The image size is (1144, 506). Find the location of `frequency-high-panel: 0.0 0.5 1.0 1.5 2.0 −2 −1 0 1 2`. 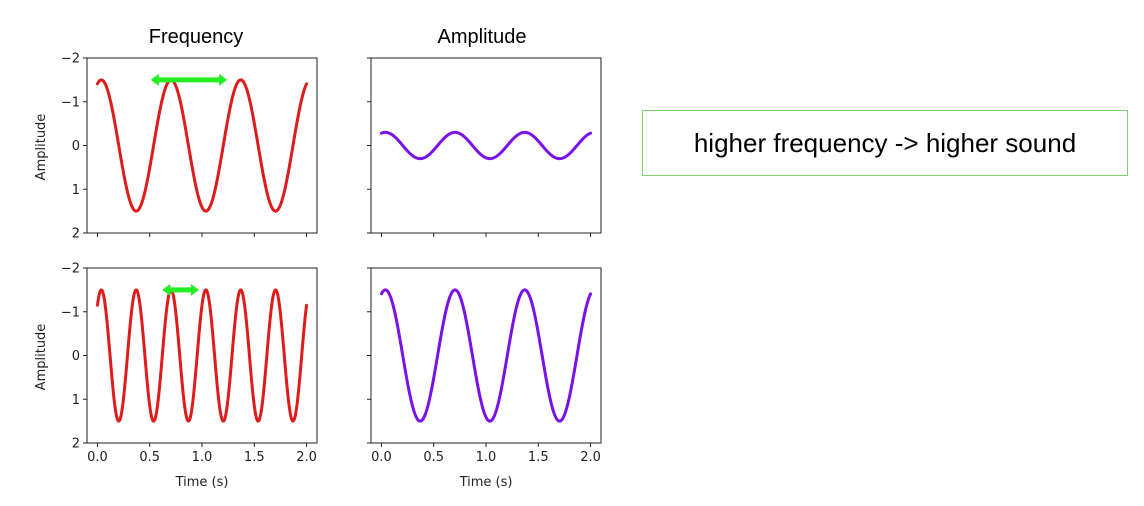

frequency-high-panel: 0.0 0.5 1.0 1.5 2.0 −2 −1 0 1 2 is located at coordinates (189, 363).